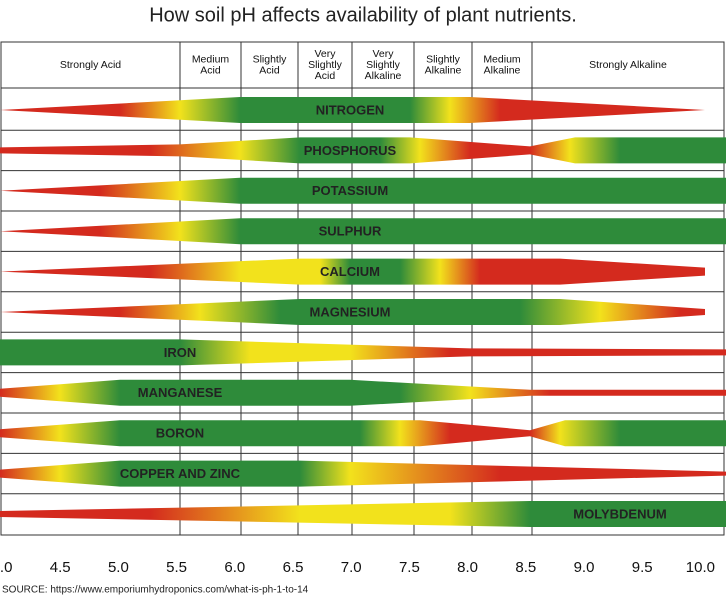  What do you see at coordinates (351, 567) in the screenshot?
I see `ph-tick-label: 7.0` at bounding box center [351, 567].